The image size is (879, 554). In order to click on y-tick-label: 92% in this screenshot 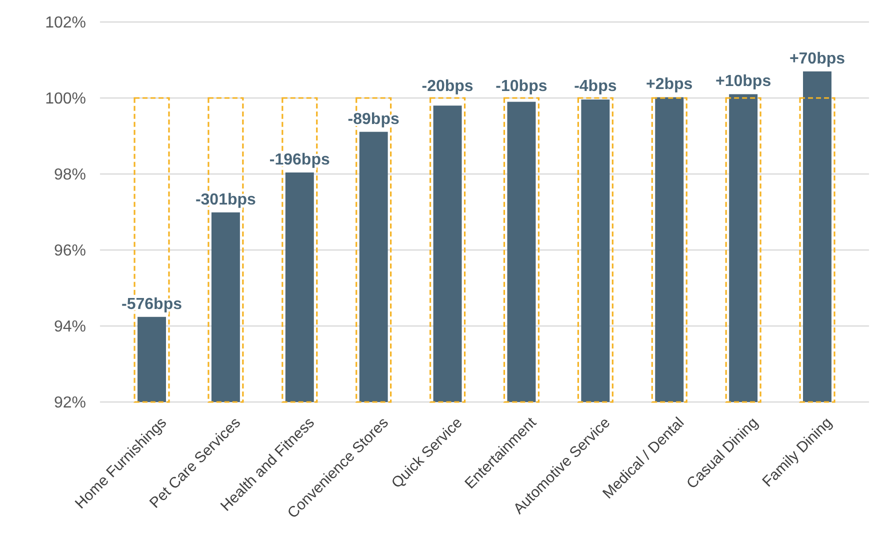, I will do `click(70, 403)`.